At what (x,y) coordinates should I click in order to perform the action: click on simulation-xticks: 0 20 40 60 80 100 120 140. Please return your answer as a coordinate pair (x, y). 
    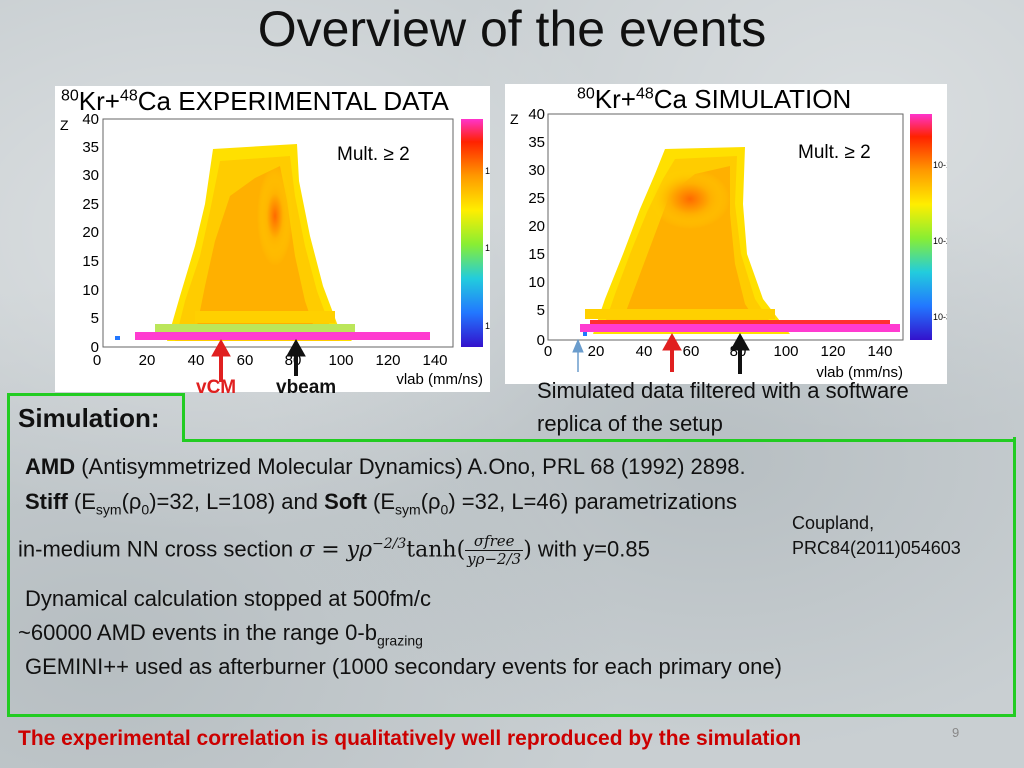
    Looking at the image, I should click on (718, 351).